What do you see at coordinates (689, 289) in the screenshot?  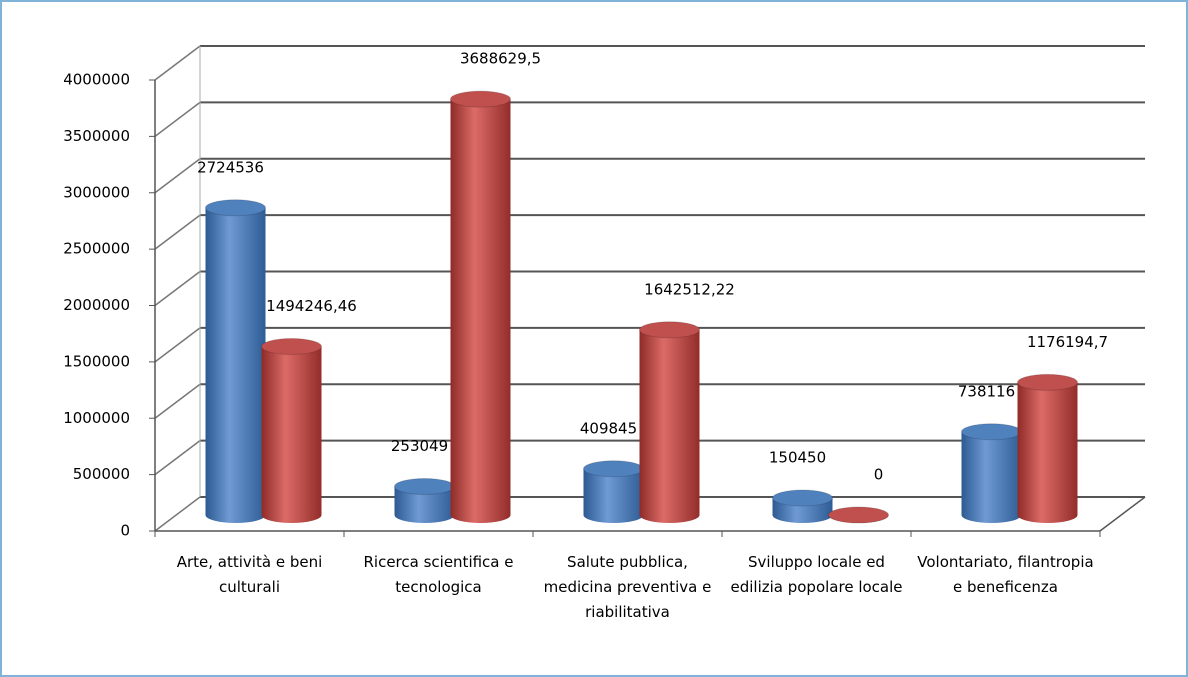 I see `data-label: 1642512,22` at bounding box center [689, 289].